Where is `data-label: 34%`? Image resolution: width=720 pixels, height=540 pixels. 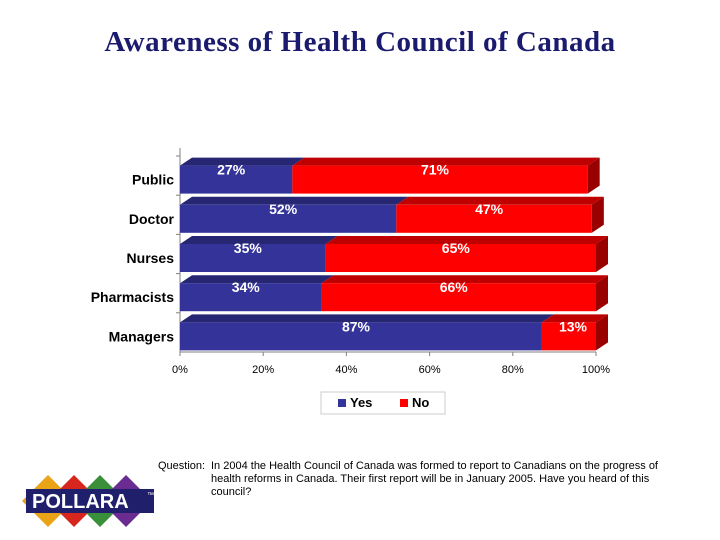
data-label: 34% is located at coordinates (246, 287).